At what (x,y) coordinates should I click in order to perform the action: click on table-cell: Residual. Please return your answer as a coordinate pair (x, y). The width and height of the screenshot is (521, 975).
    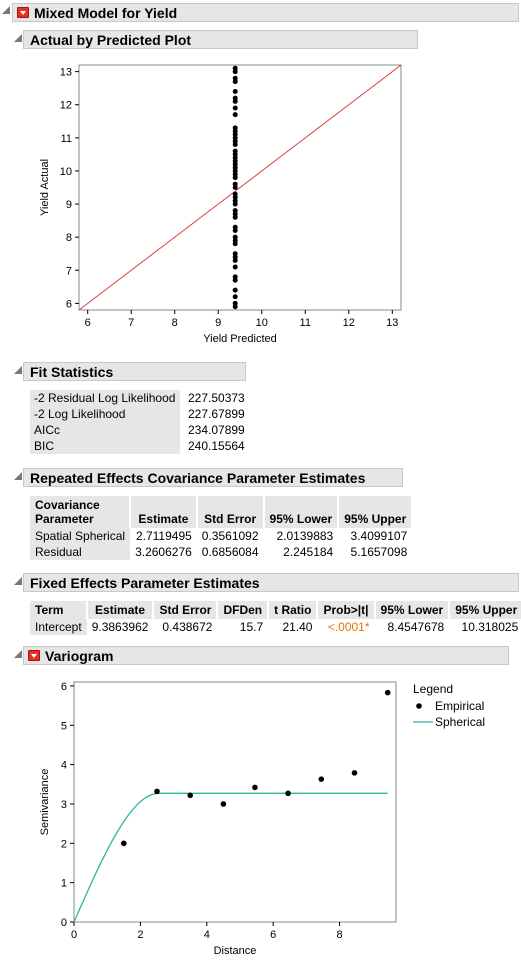
    Looking at the image, I should click on (80, 552).